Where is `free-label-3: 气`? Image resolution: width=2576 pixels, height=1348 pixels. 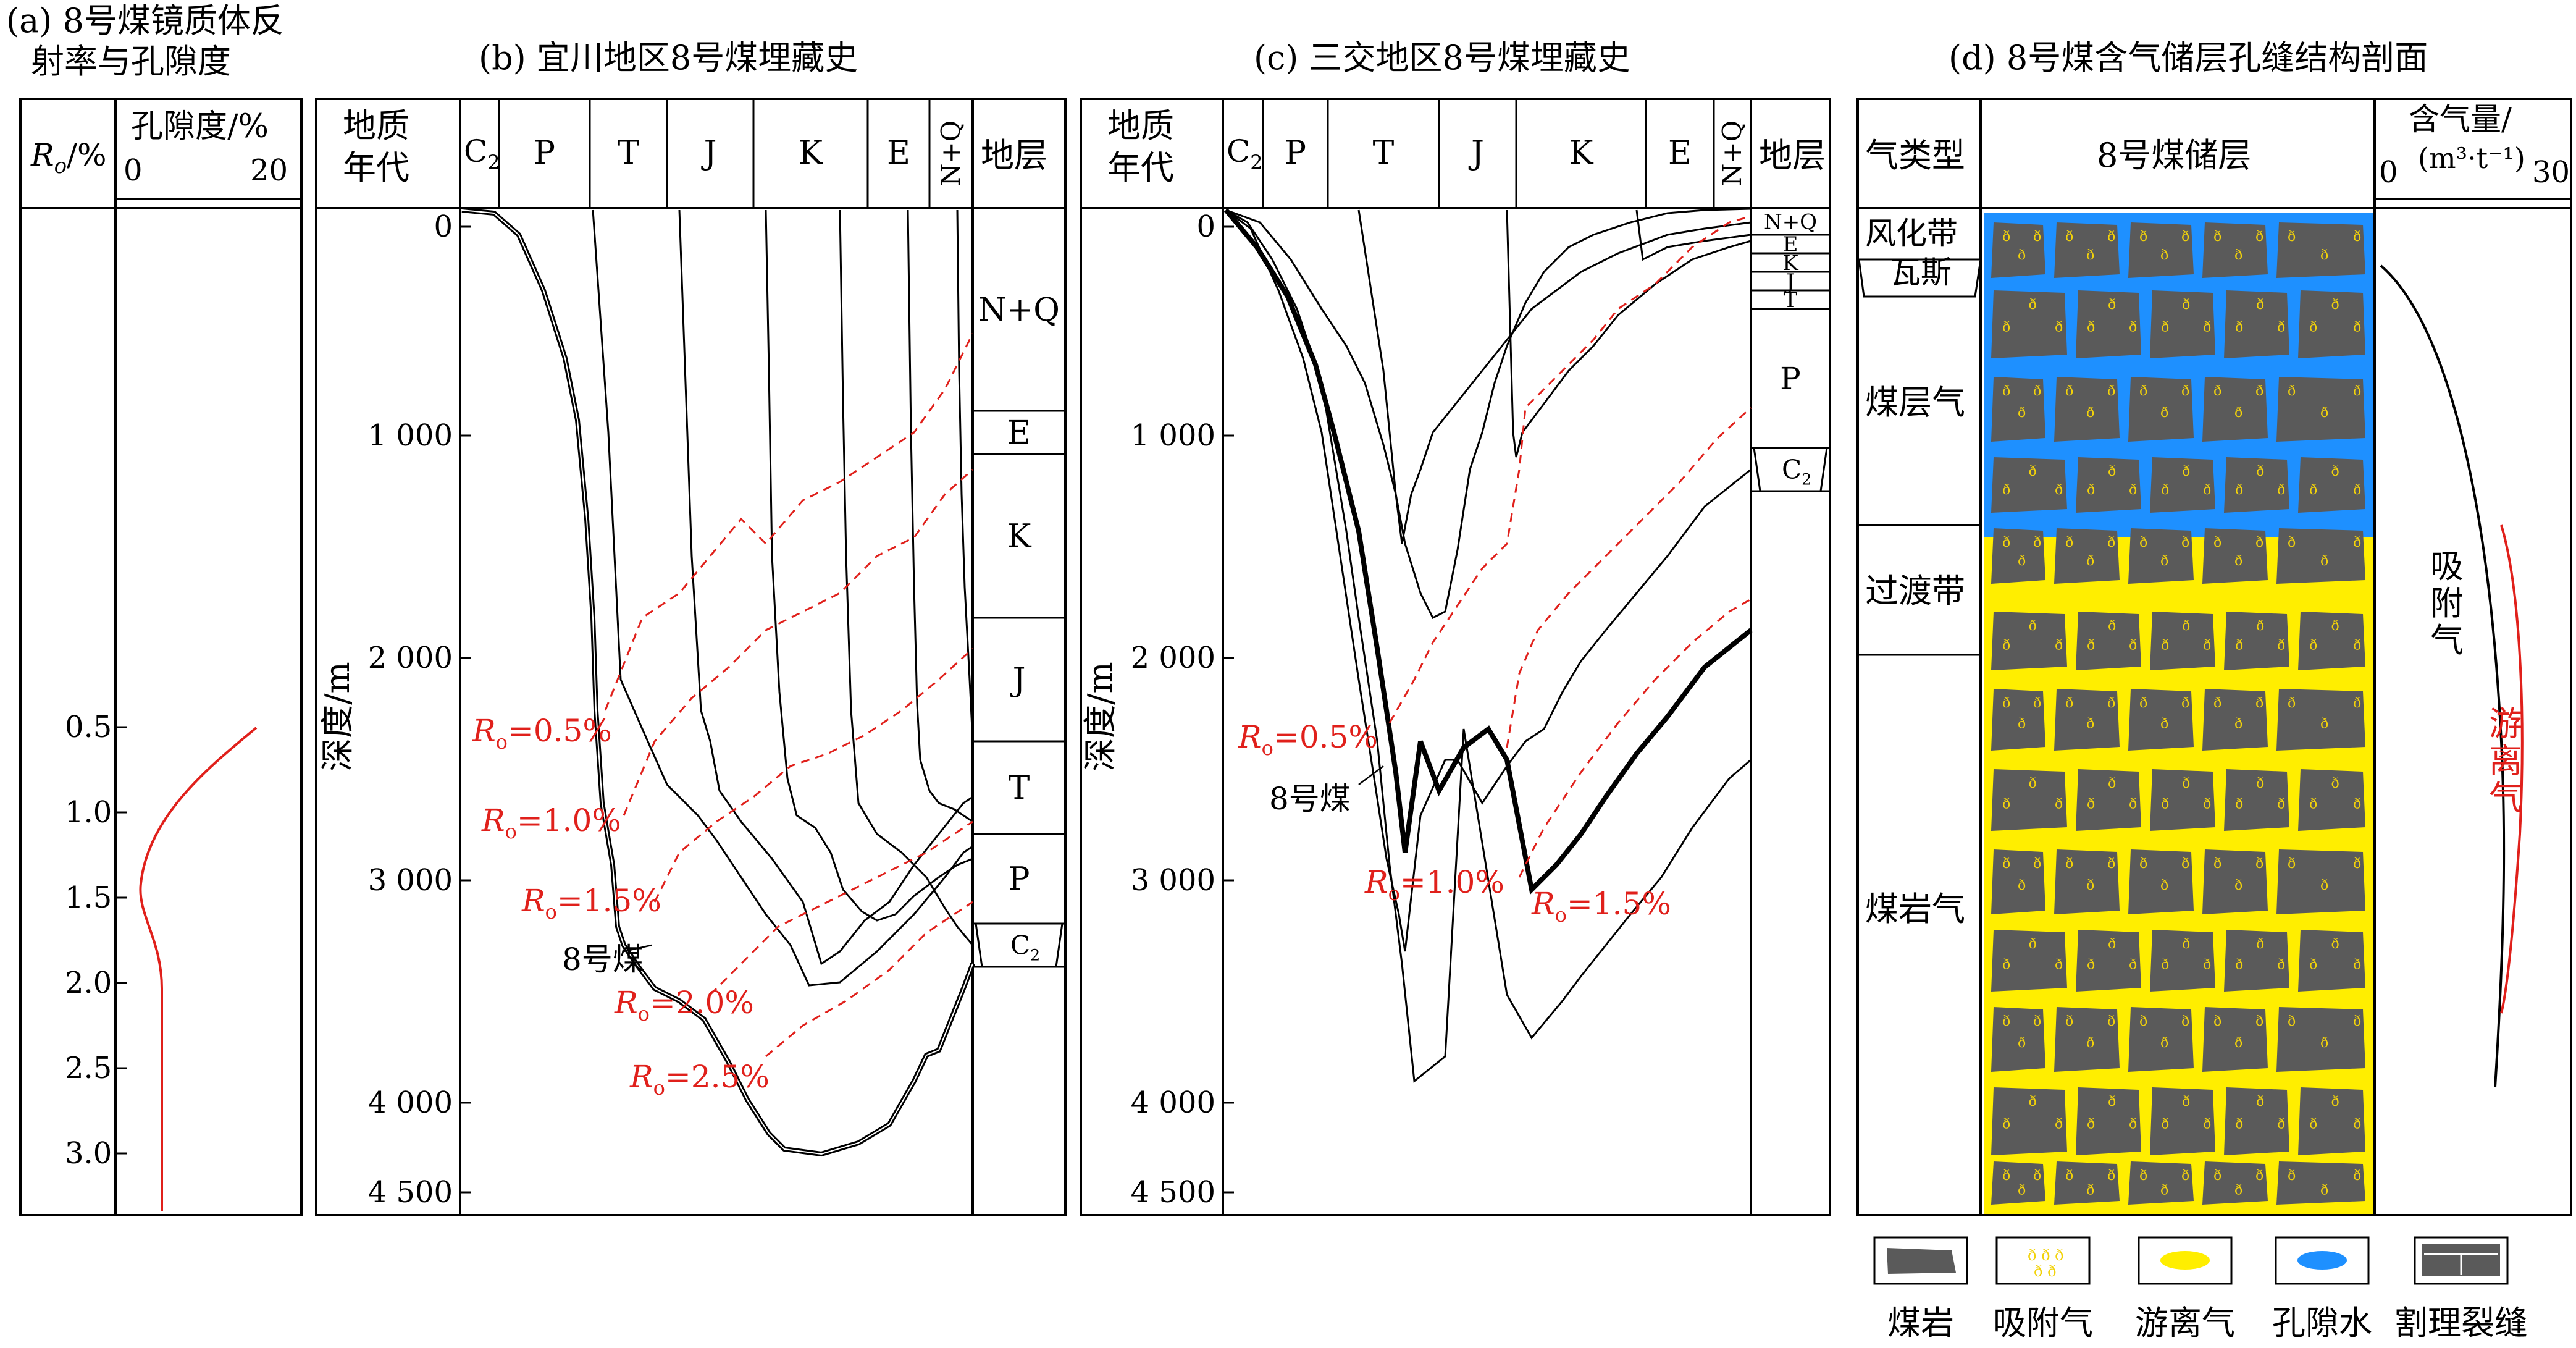
free-label-3: 气 is located at coordinates (2505, 797).